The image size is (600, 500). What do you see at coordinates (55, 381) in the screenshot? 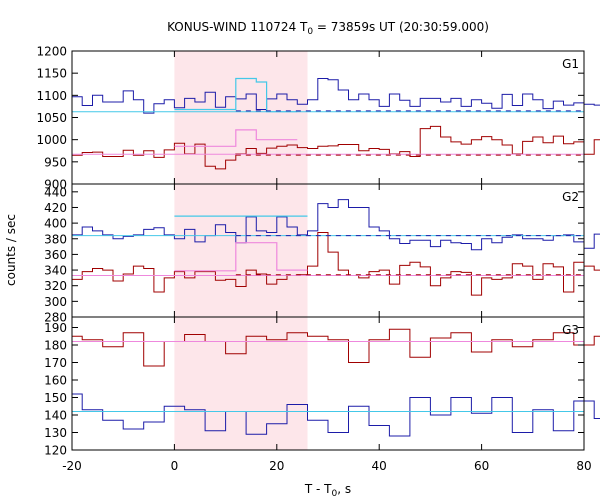
I see `y-tick-label: 160` at bounding box center [55, 381].